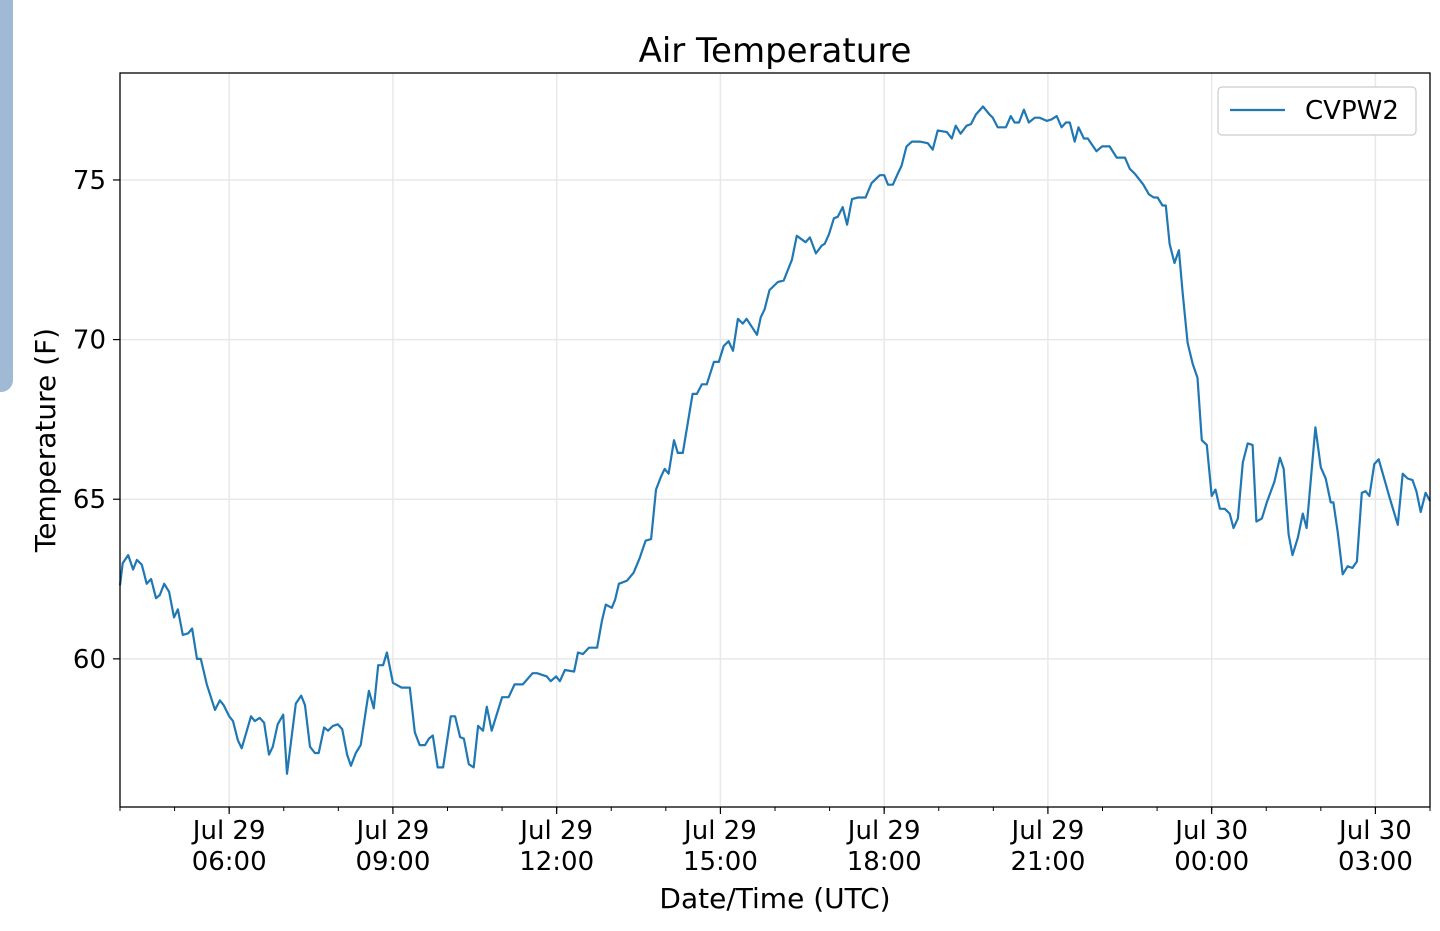  What do you see at coordinates (884, 862) in the screenshot?
I see `x-tick-time-label: 18:00` at bounding box center [884, 862].